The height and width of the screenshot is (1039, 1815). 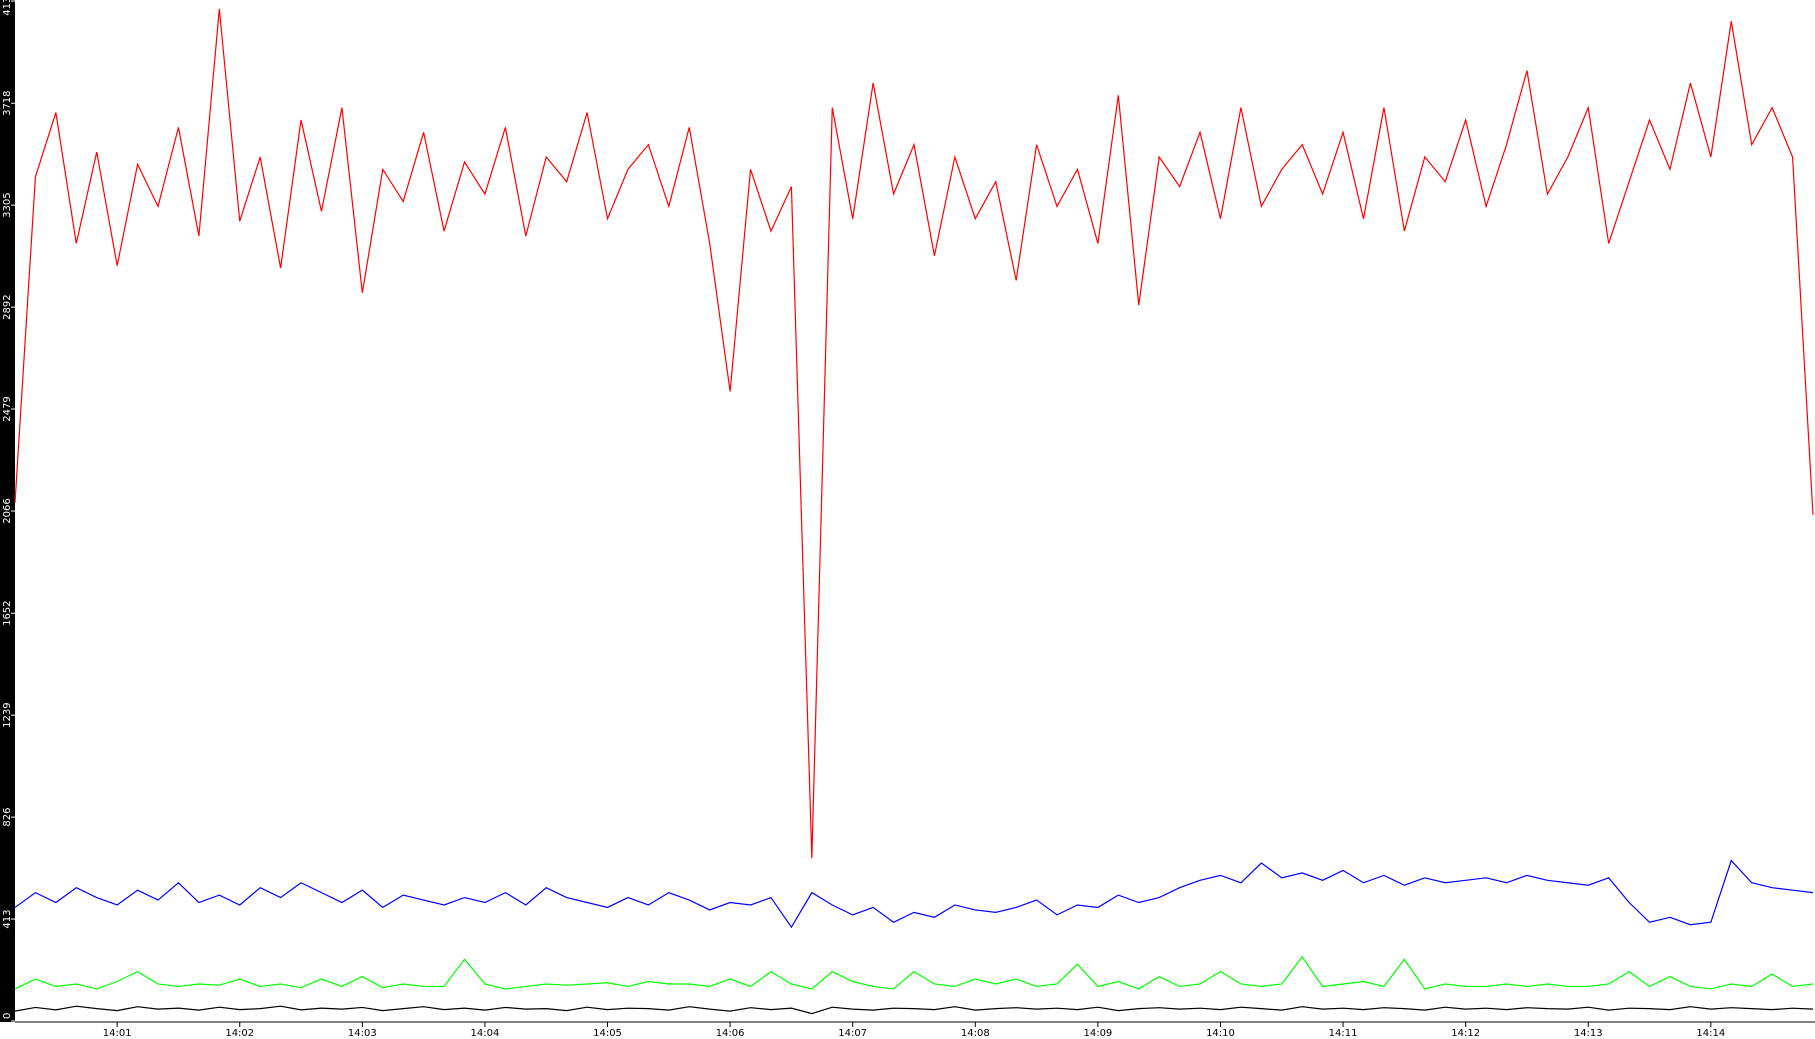 I want to click on y-tick-label: 2066, so click(x=7, y=510).